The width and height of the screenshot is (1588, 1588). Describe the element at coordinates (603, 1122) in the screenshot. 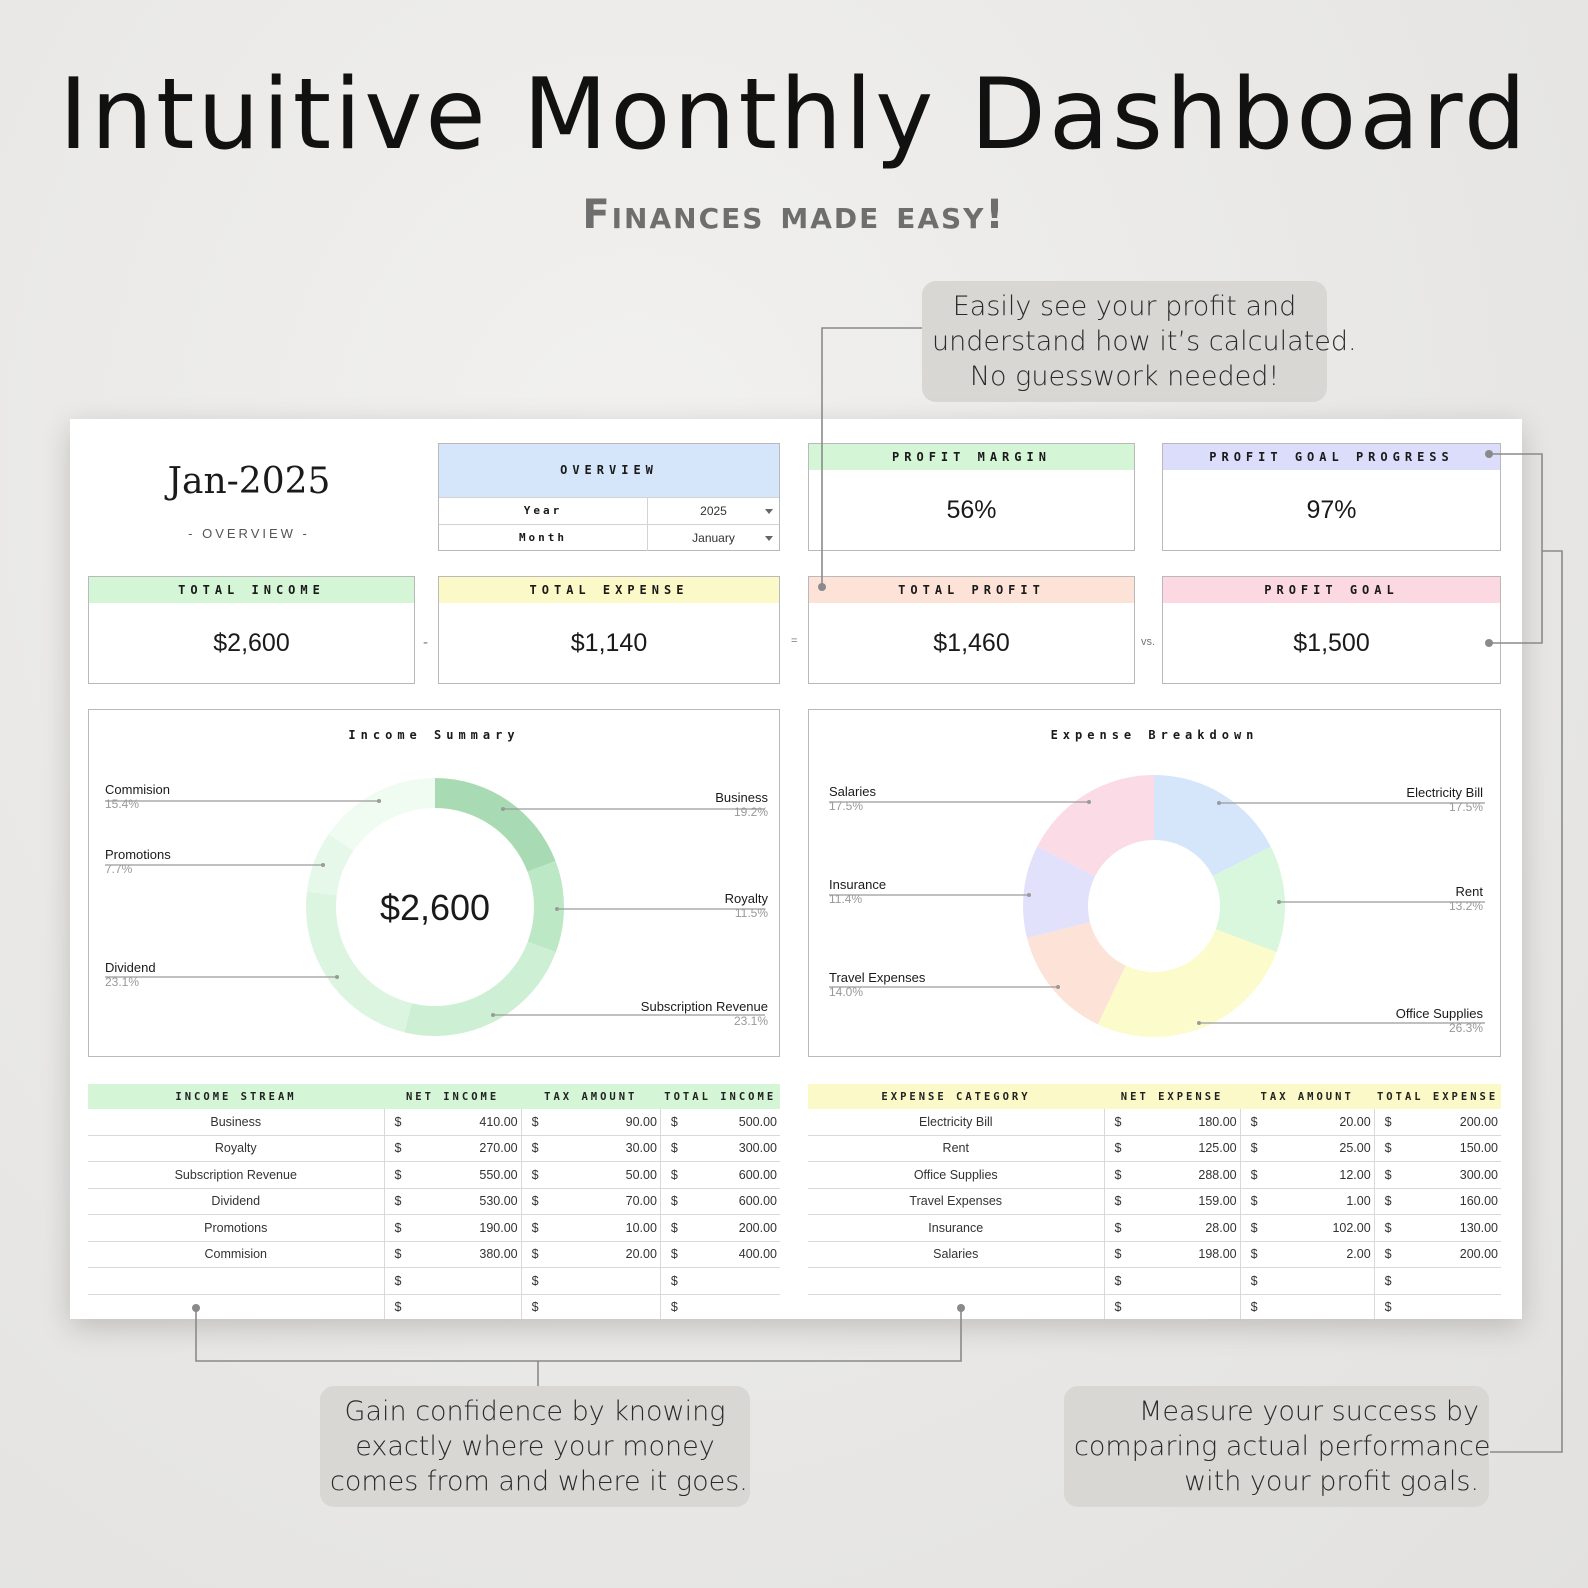

I see `income-tax-cell: 90.00` at that location.